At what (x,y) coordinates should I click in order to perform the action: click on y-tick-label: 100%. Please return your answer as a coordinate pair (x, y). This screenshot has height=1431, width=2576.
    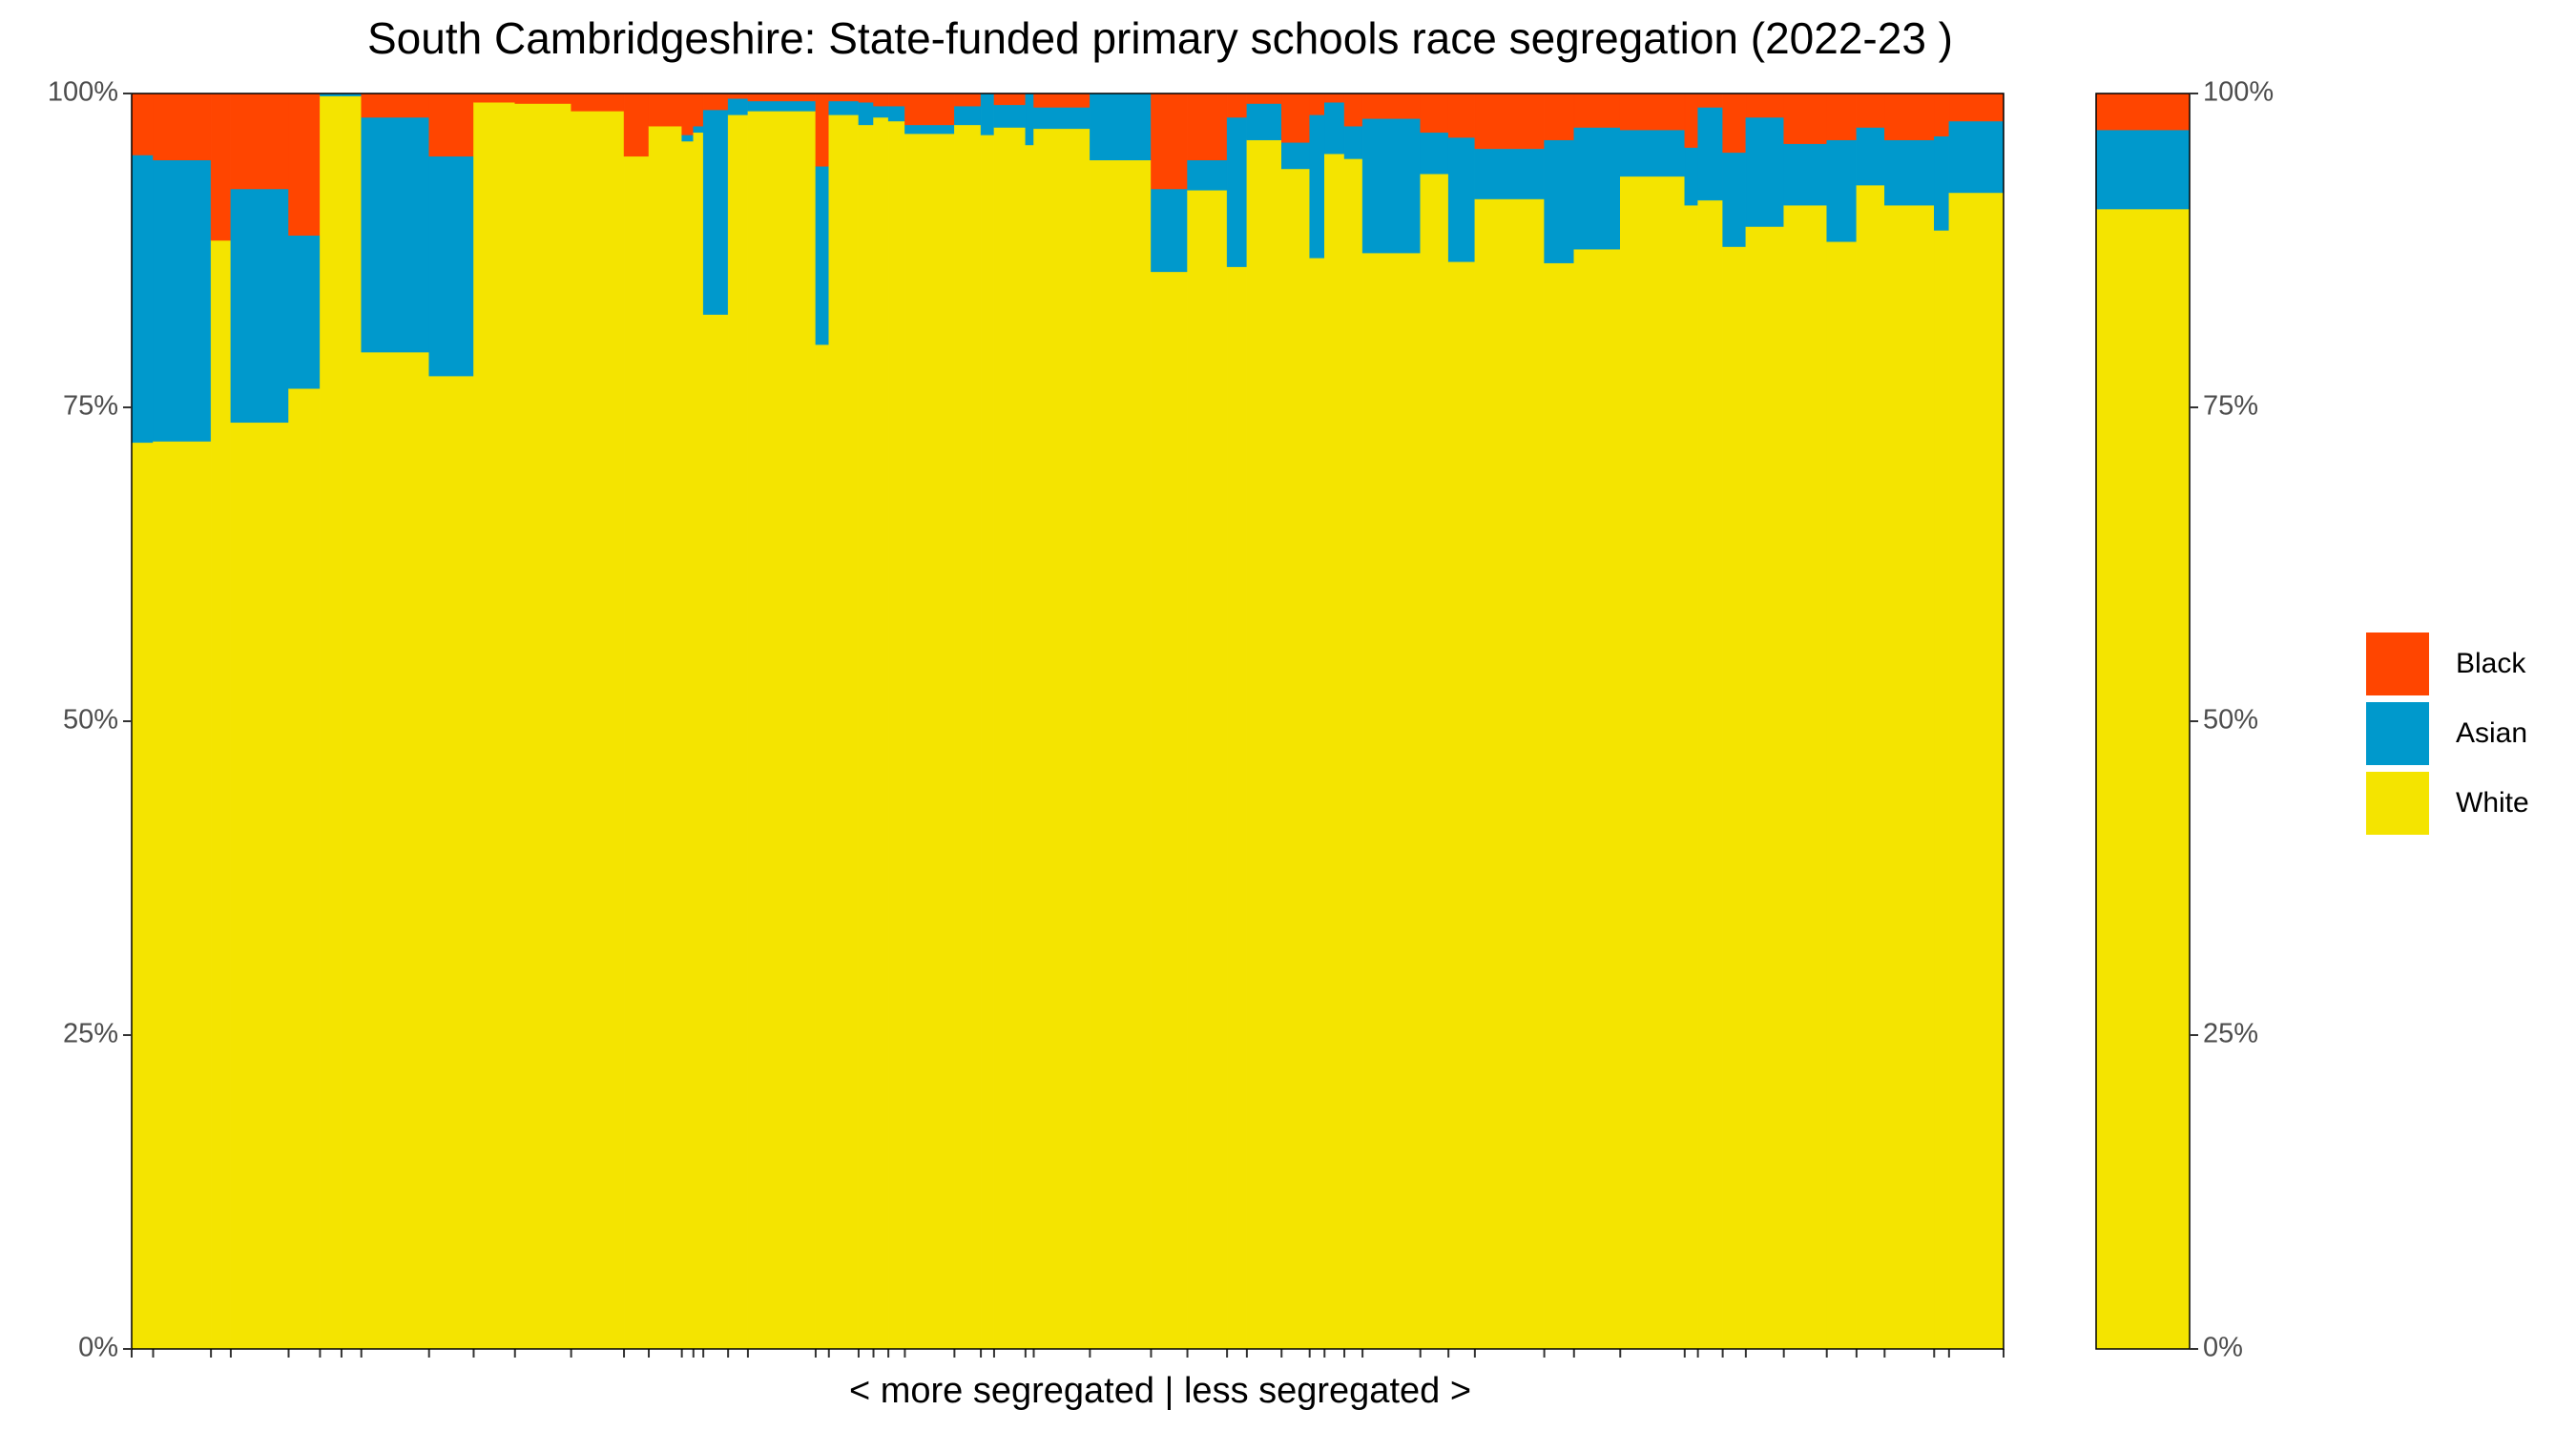
    Looking at the image, I should click on (83, 92).